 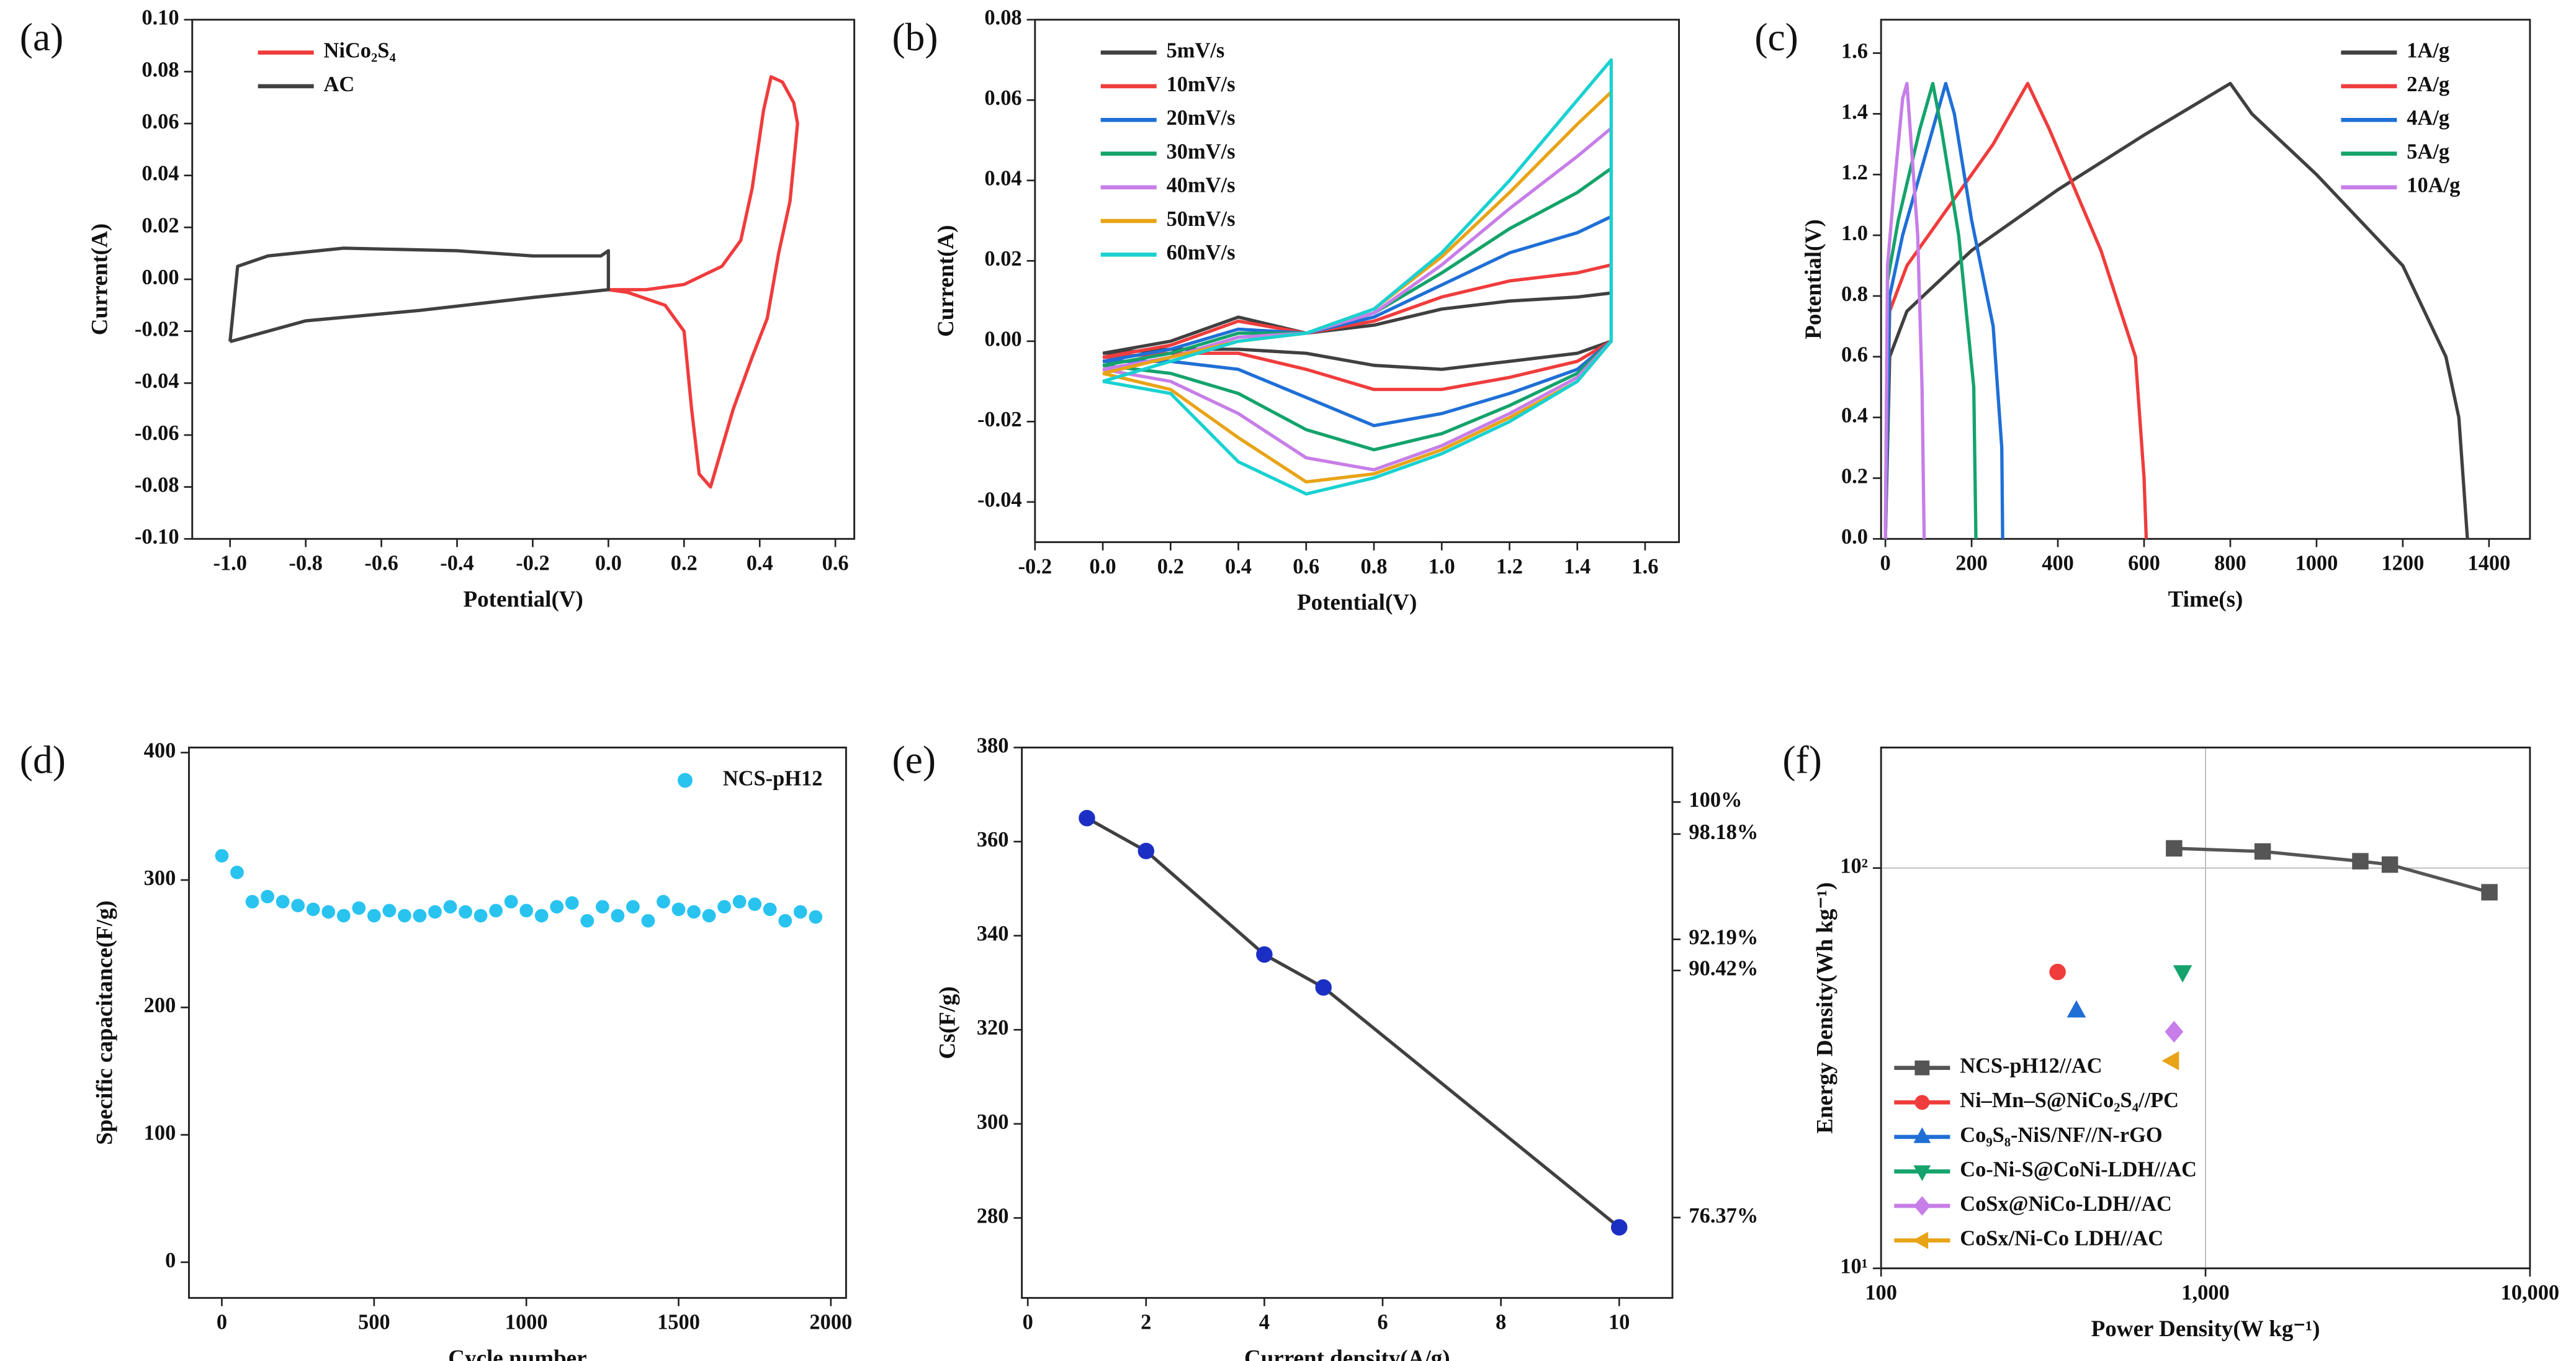 I want to click on x-tick-label: 1.4, so click(x=1577, y=566).